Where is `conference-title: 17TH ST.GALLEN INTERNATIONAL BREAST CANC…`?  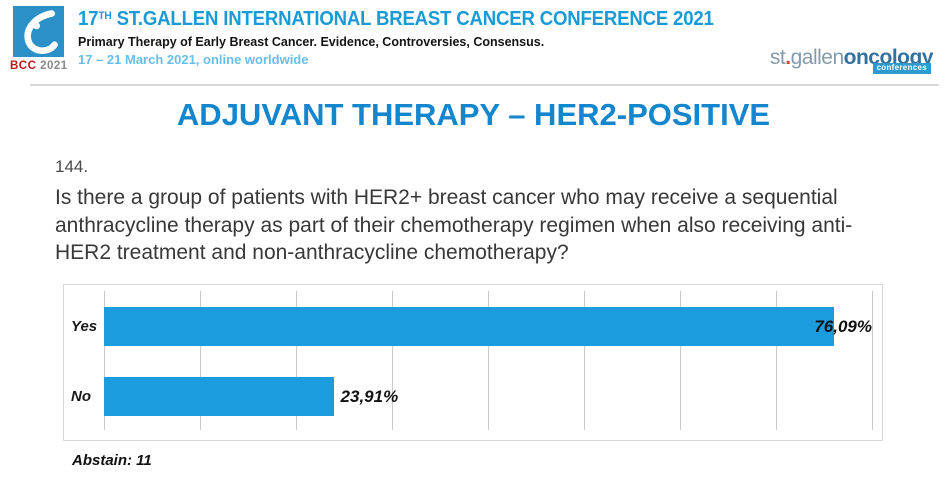
conference-title: 17TH ST.GALLEN INTERNATIONAL BREAST CANC… is located at coordinates (396, 19).